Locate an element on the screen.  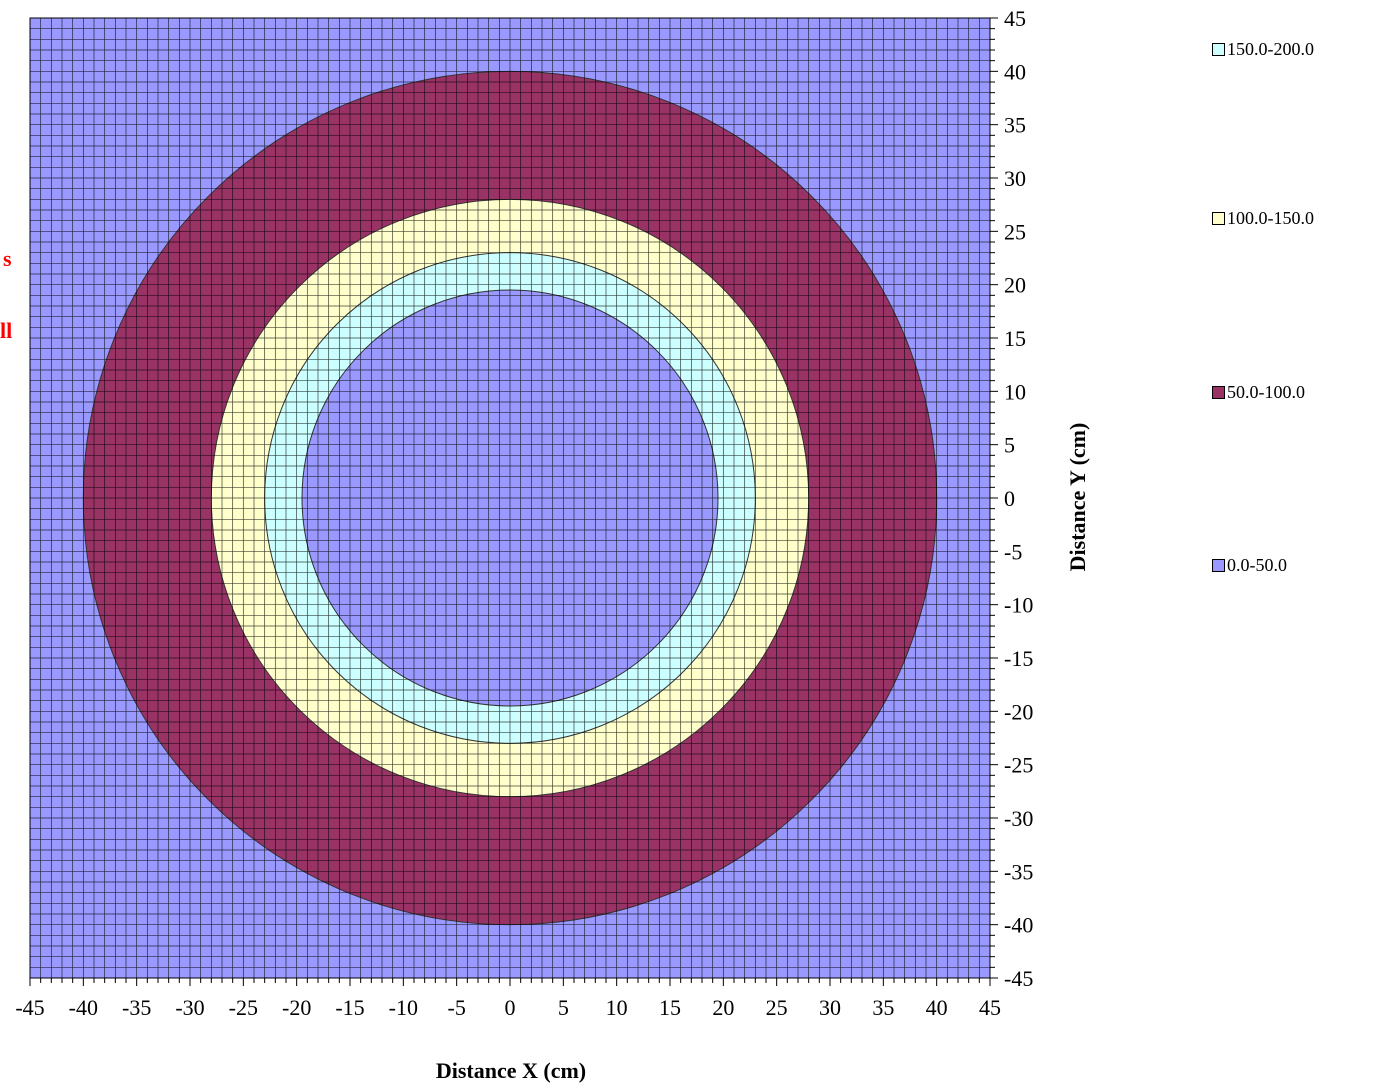
x-tick-label: 0 is located at coordinates (510, 1007).